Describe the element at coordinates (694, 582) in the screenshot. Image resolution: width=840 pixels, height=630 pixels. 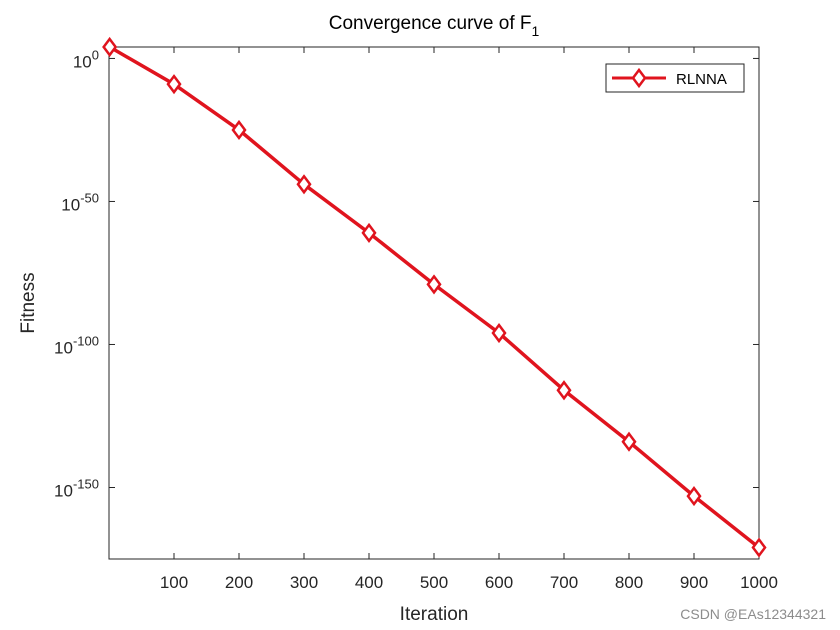
I see `x-tick-label: 900` at that location.